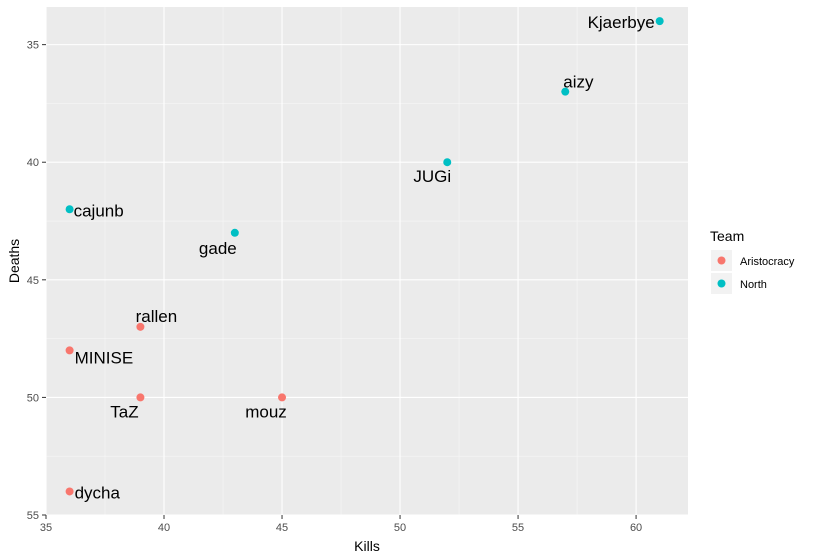  What do you see at coordinates (447, 162) in the screenshot?
I see `data-point-jugi` at bounding box center [447, 162].